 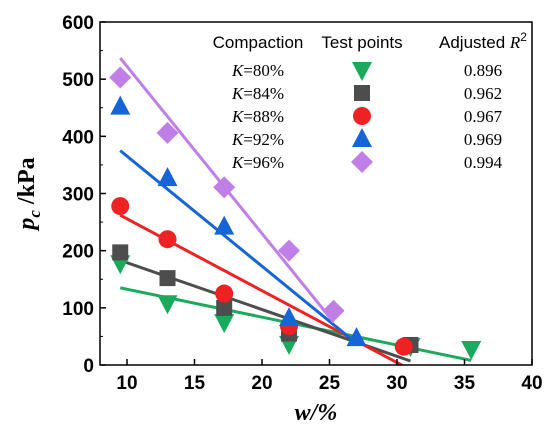 I want to click on y-axis-title: pc /kPa, so click(x=29, y=194).